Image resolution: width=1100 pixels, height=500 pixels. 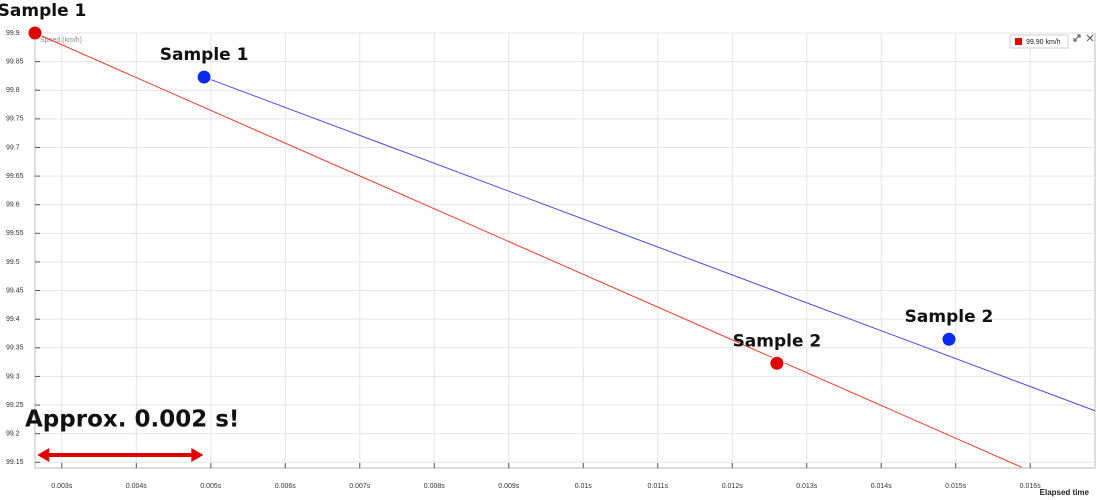 I want to click on y-tick-label: 99.9, so click(x=13, y=33).